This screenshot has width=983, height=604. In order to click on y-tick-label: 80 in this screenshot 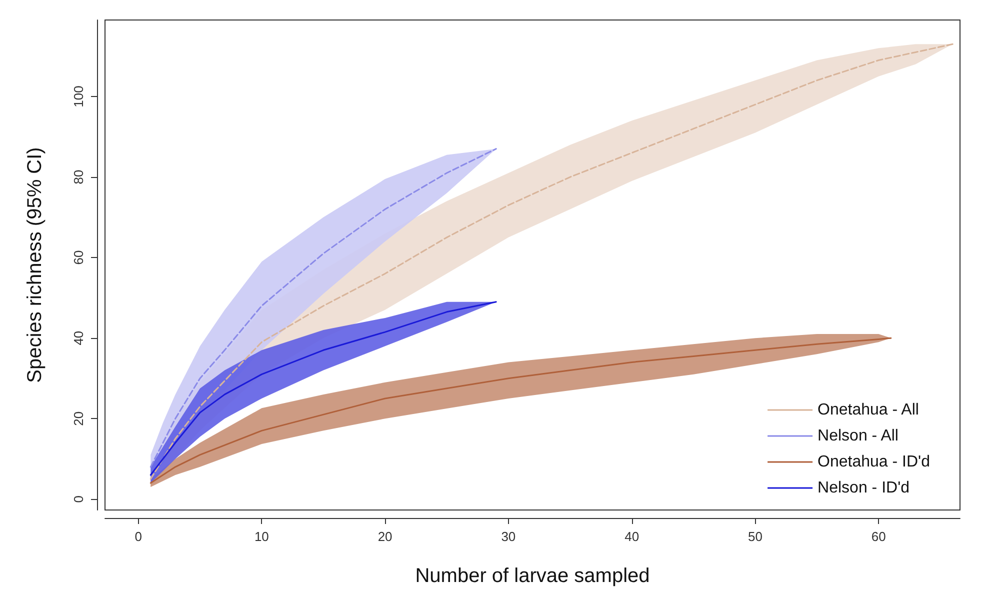, I will do `click(78, 177)`.